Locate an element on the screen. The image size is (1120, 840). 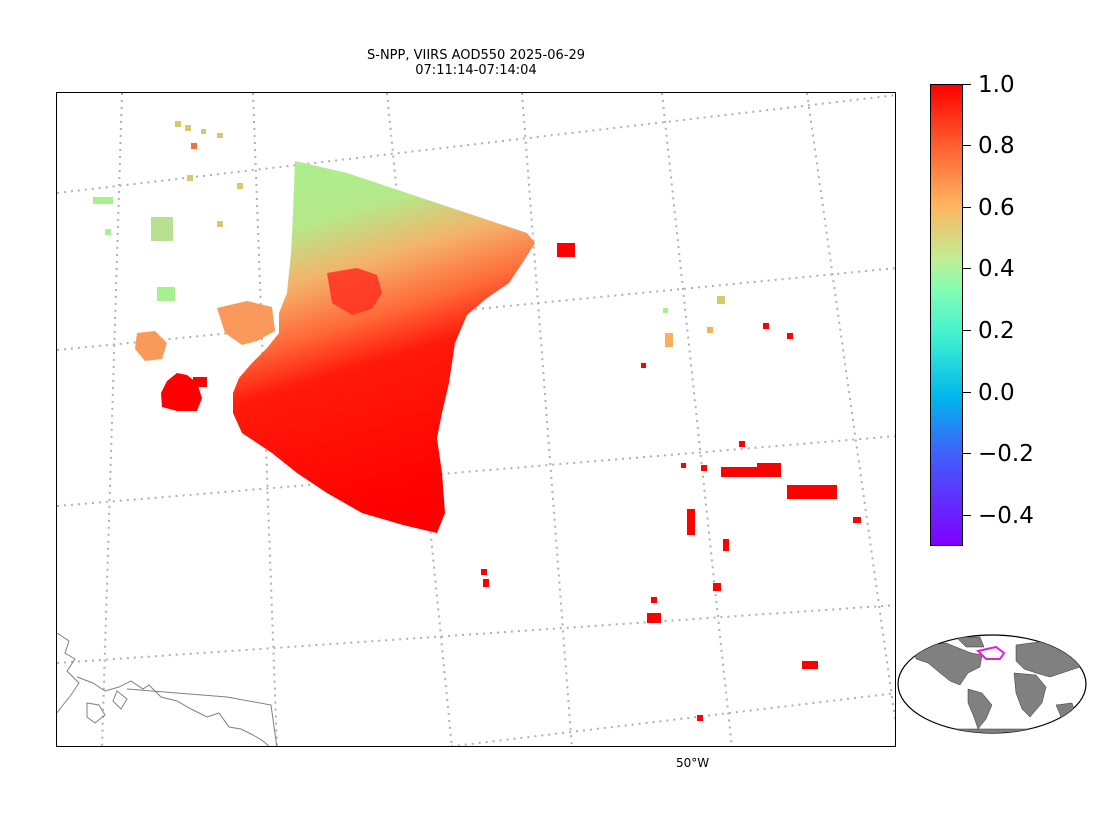
colorbar-label: −0.2 is located at coordinates (1006, 454).